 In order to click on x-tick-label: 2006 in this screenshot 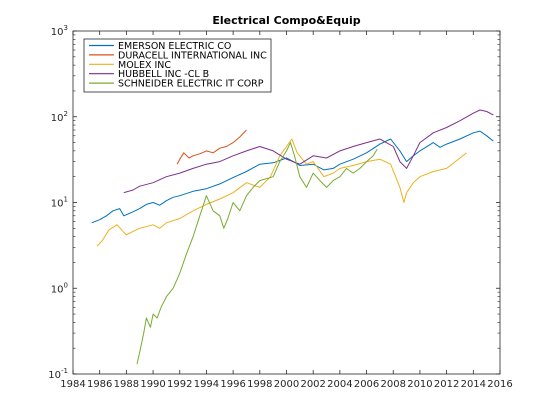, I will do `click(366, 384)`.